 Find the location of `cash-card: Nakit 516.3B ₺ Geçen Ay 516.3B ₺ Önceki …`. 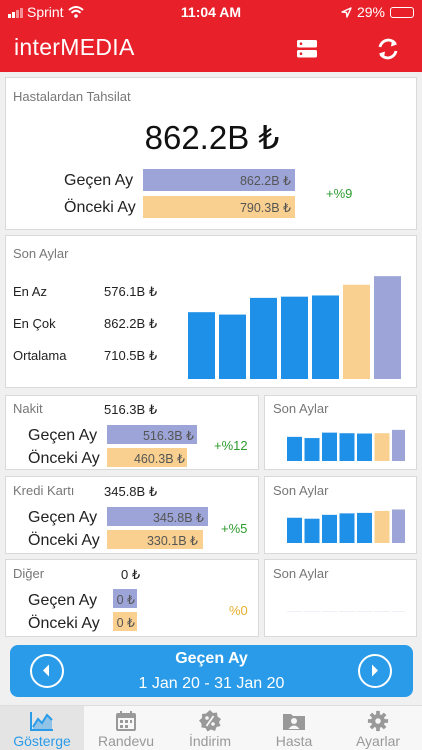

cash-card: Nakit 516.3B ₺ Geçen Ay 516.3B ₺ Önceki … is located at coordinates (132, 432).